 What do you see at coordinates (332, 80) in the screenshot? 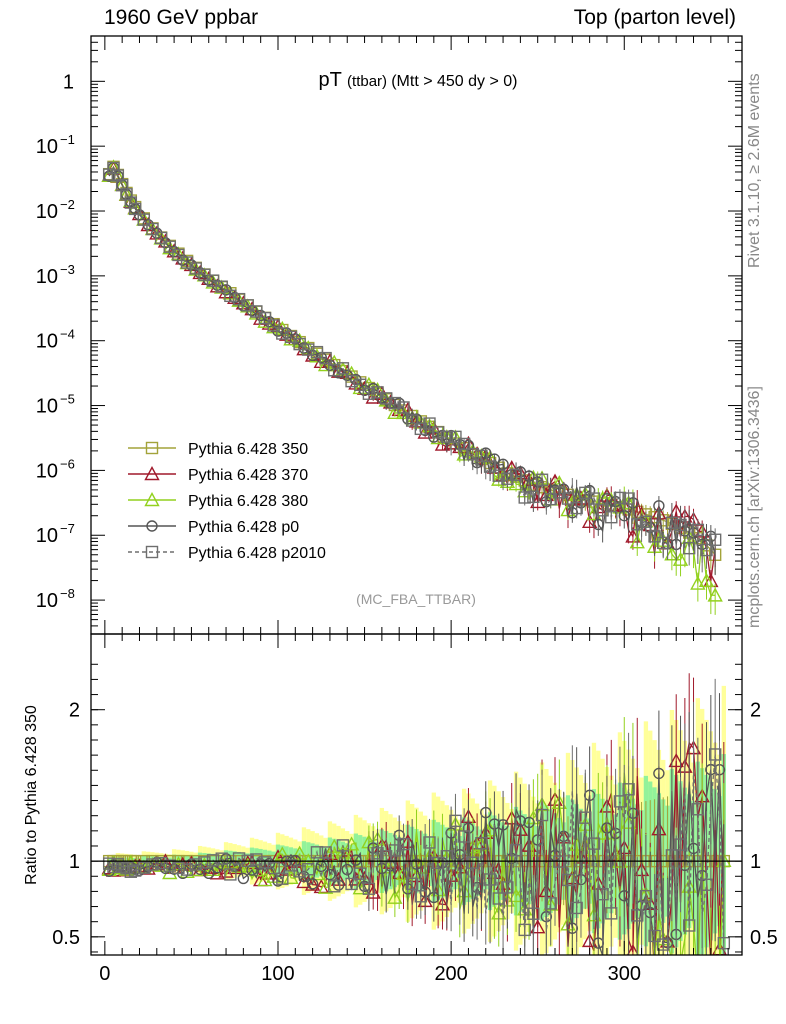
I see `title-main: pT` at bounding box center [332, 80].